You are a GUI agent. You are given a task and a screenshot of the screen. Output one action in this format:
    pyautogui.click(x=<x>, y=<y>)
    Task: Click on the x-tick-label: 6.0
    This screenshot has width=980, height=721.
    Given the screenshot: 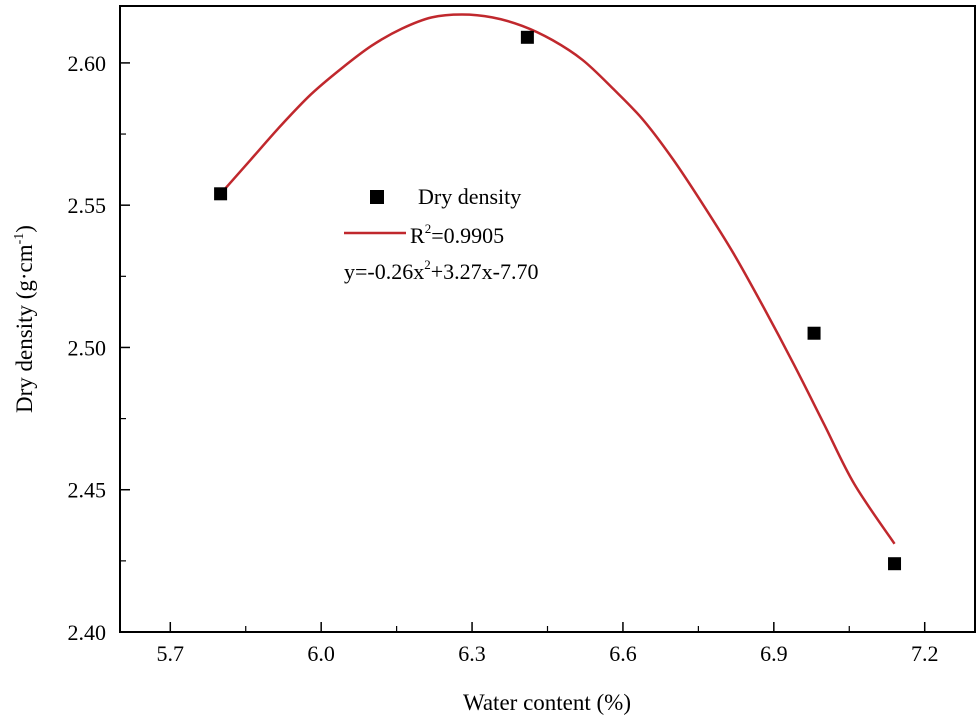 What is the action you would take?
    pyautogui.click(x=321, y=653)
    